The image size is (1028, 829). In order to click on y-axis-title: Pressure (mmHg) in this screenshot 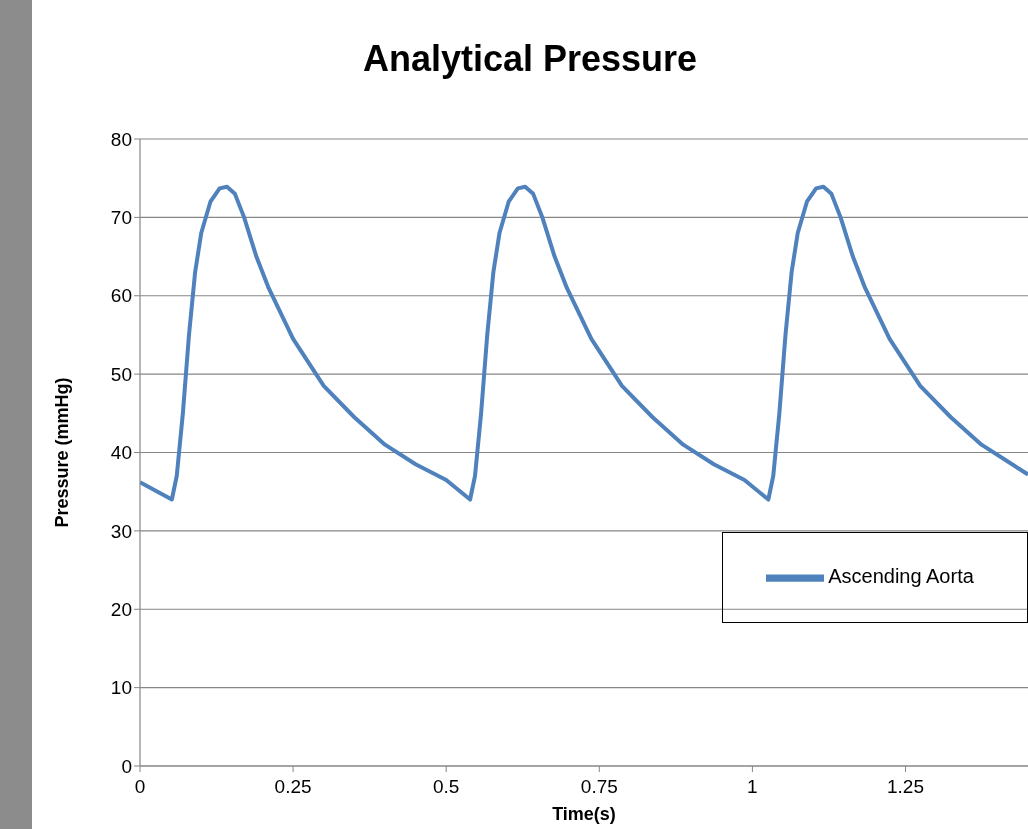, I will do `click(62, 452)`.